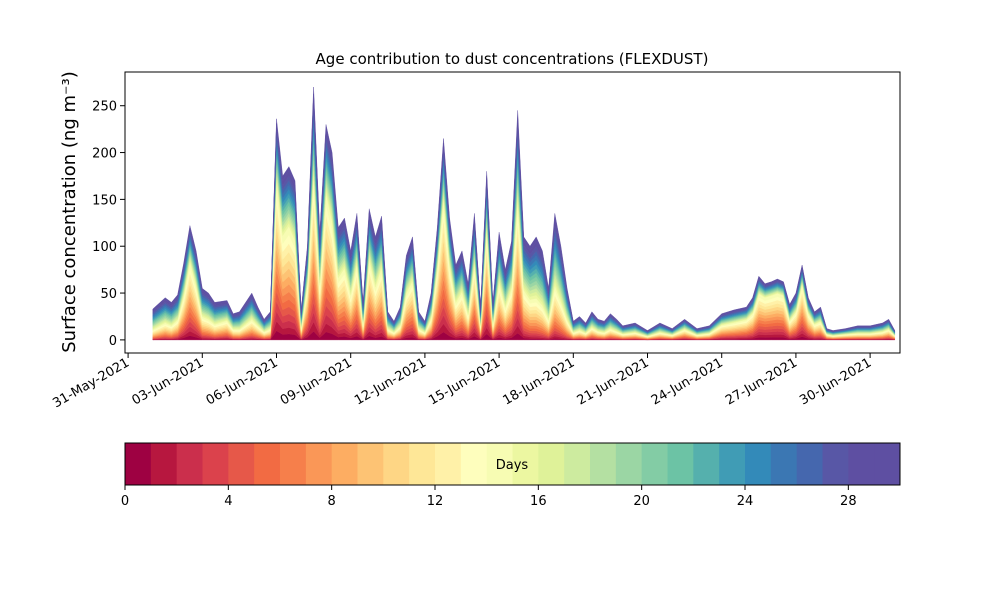 The width and height of the screenshot is (1000, 600). What do you see at coordinates (228, 501) in the screenshot?
I see `colorbar-tick-label: 4` at bounding box center [228, 501].